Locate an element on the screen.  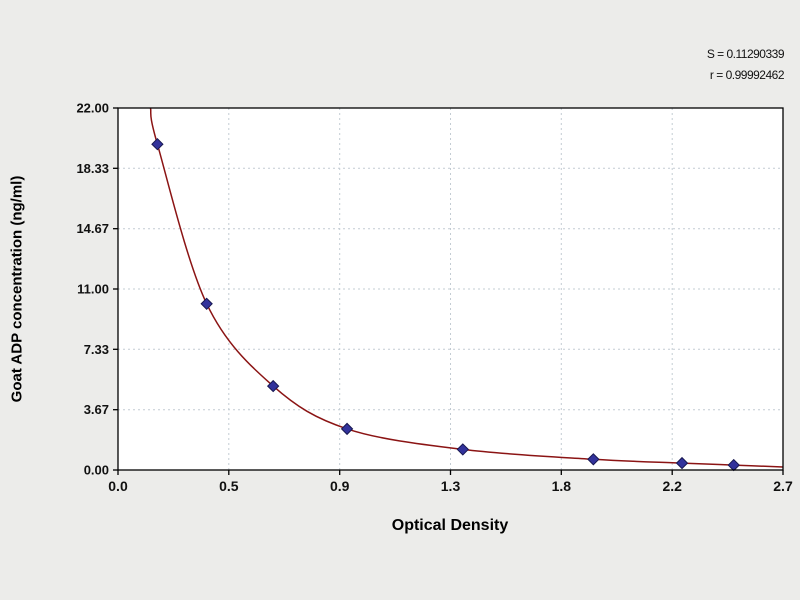
x-tick-label: 1.8 is located at coordinates (562, 486).